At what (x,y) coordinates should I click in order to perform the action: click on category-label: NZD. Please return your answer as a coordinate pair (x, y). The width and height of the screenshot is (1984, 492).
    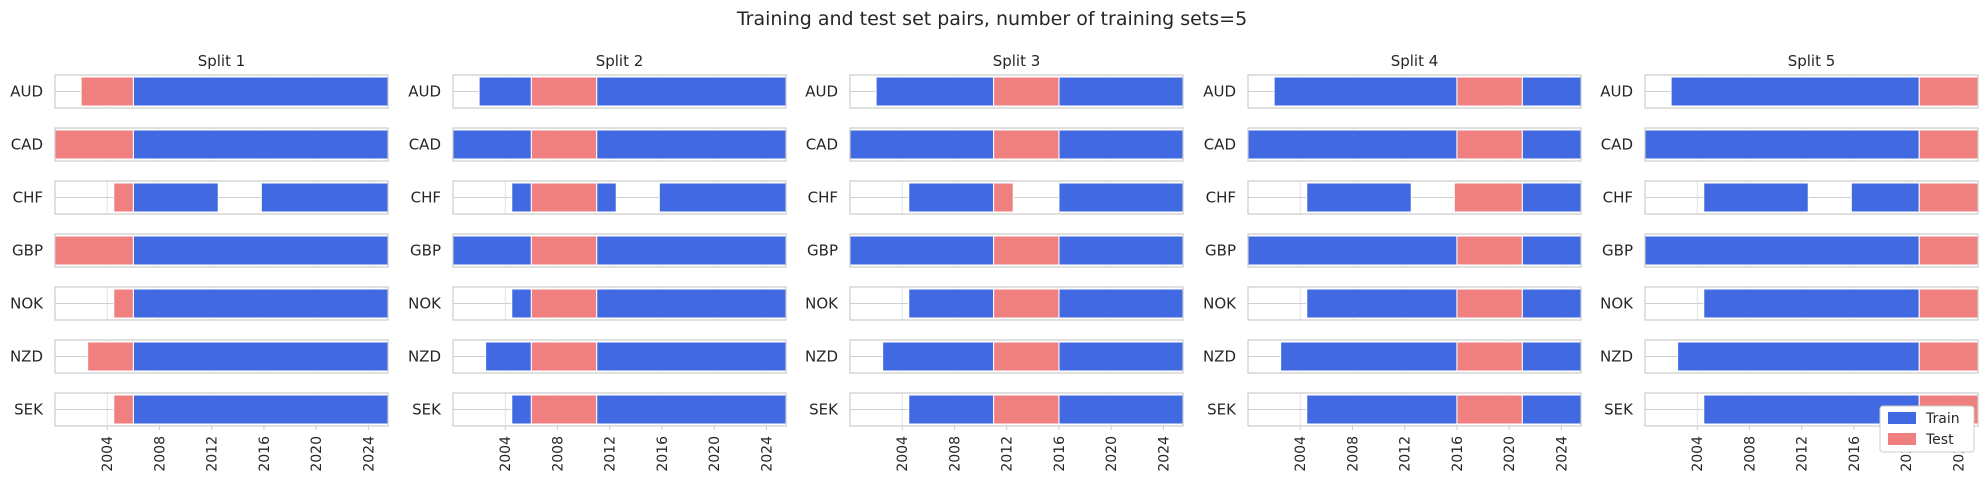
    Looking at the image, I should click on (1219, 357).